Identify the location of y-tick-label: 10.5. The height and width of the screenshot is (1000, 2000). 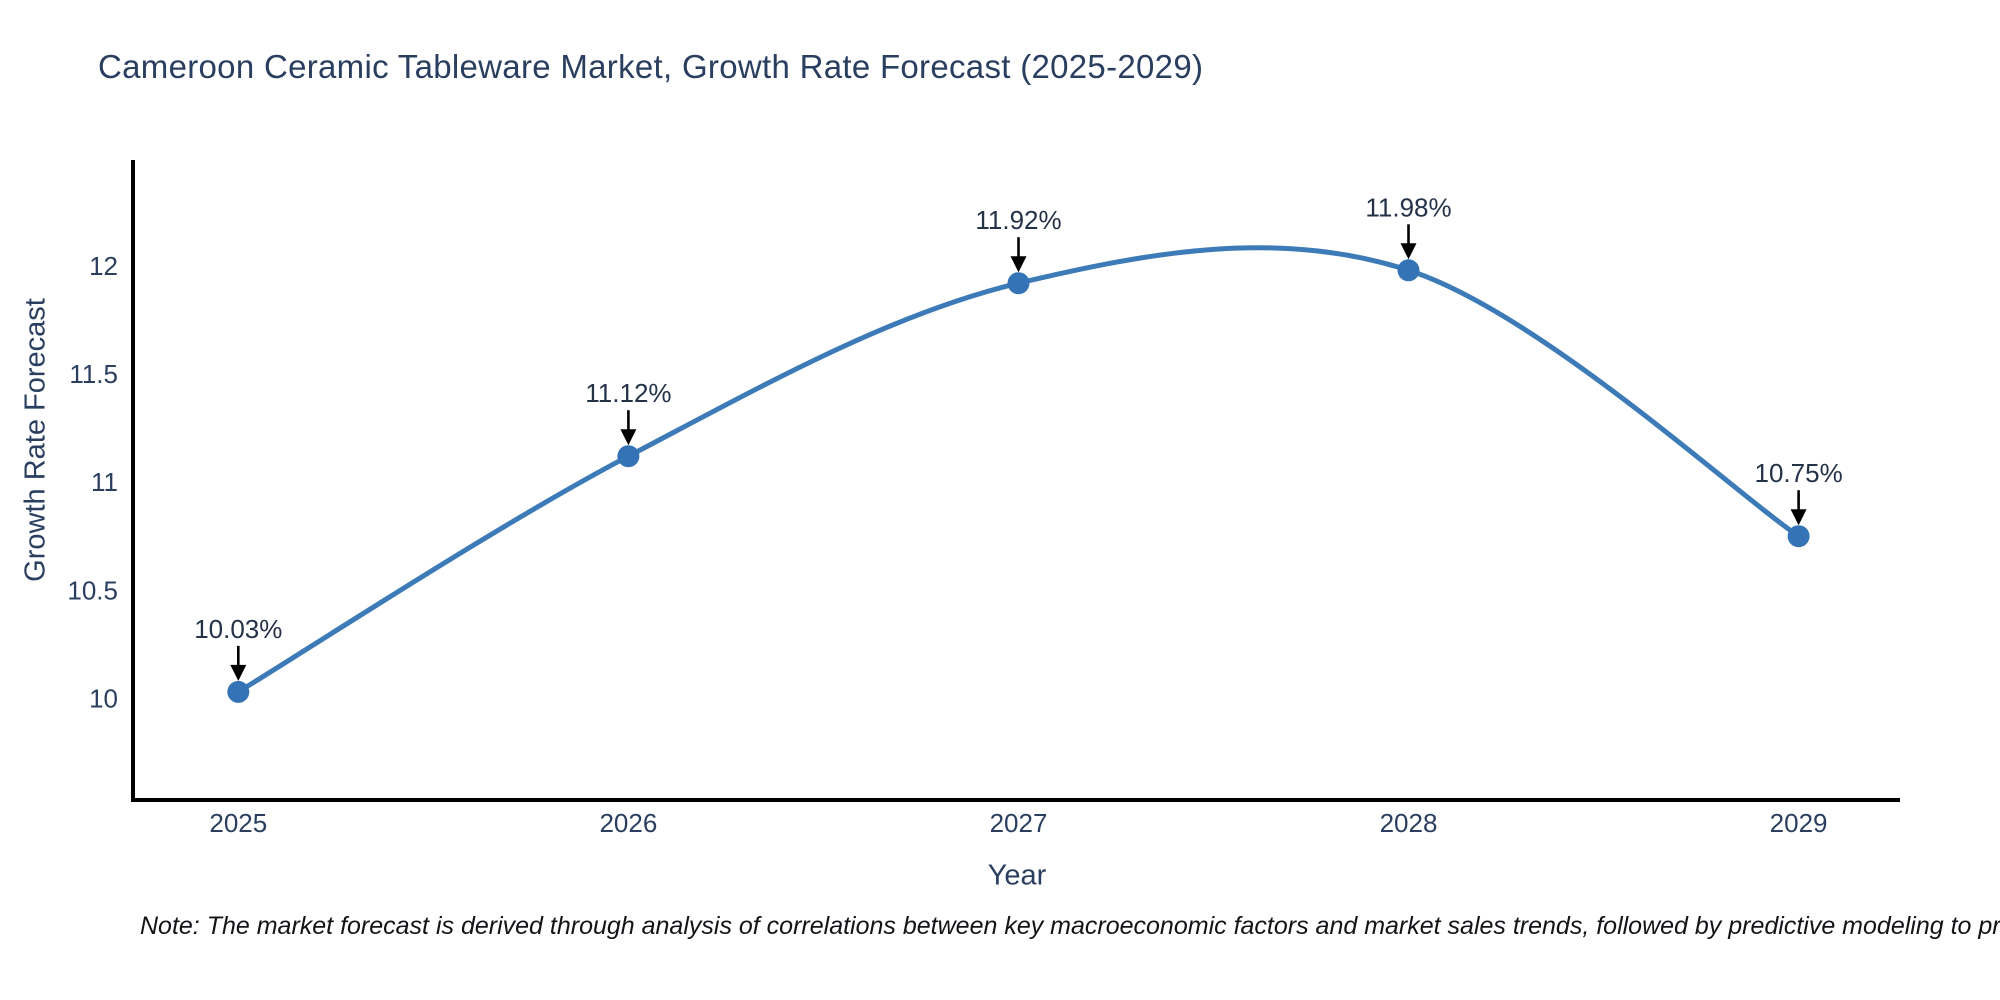
(92, 590).